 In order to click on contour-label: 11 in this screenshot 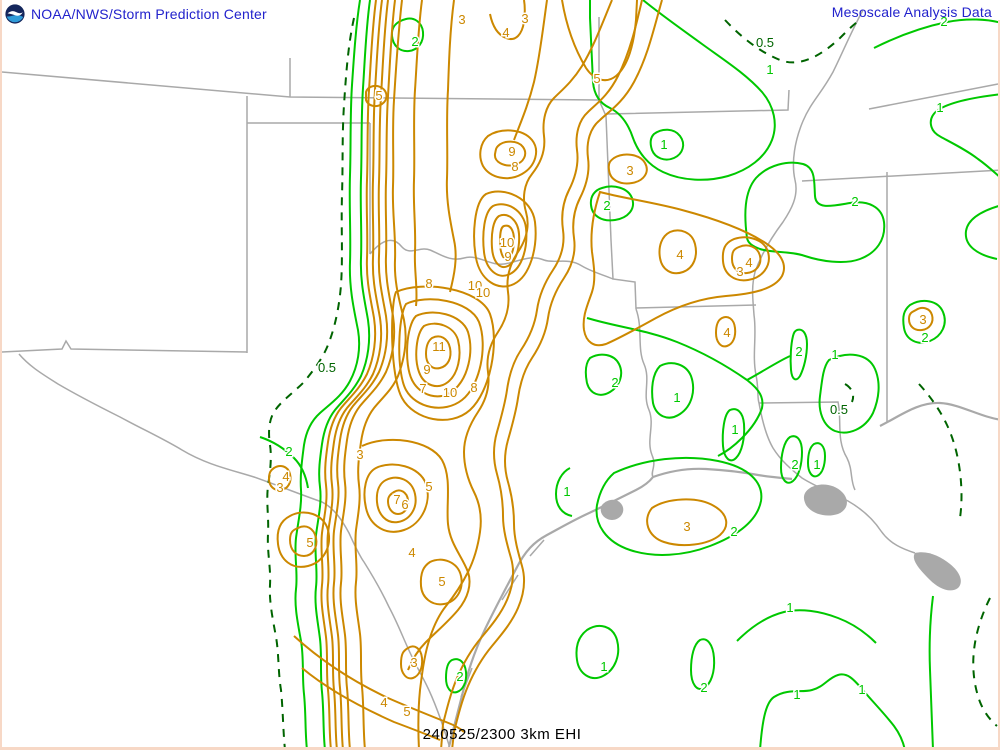, I will do `click(439, 346)`.